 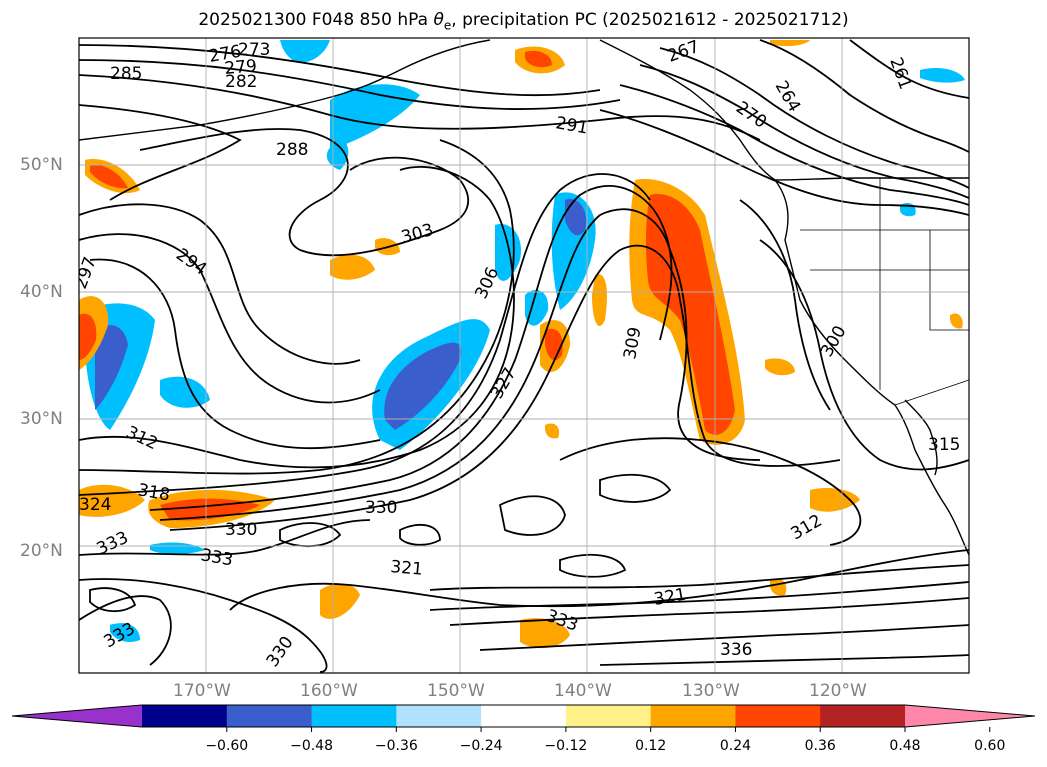 What do you see at coordinates (396, 746) in the screenshot?
I see `colorbar-tick-label: −0.36` at bounding box center [396, 746].